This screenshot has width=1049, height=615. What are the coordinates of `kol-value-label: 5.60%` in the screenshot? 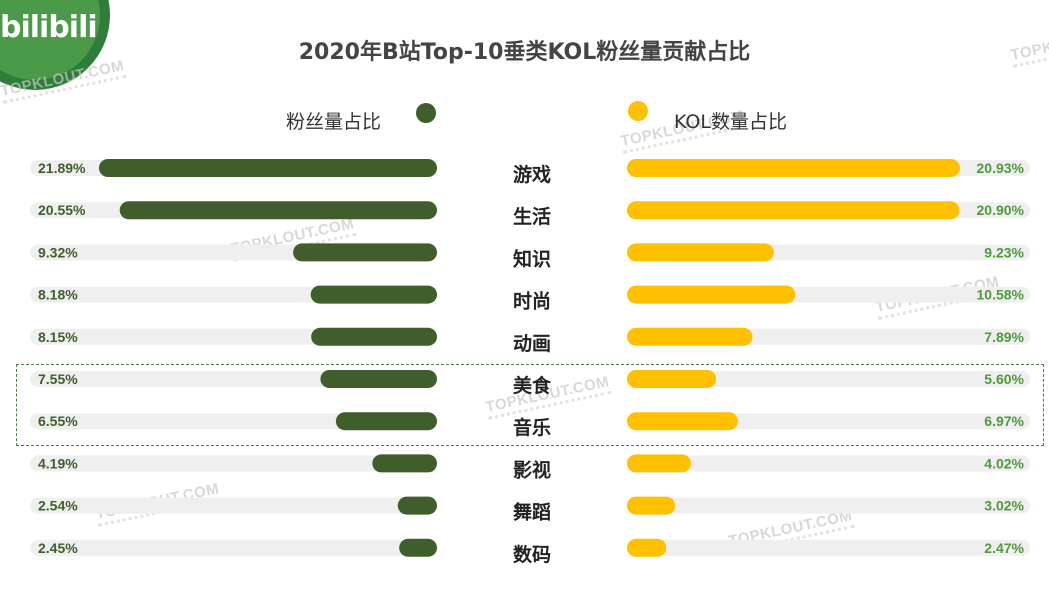 It's located at (1004, 379).